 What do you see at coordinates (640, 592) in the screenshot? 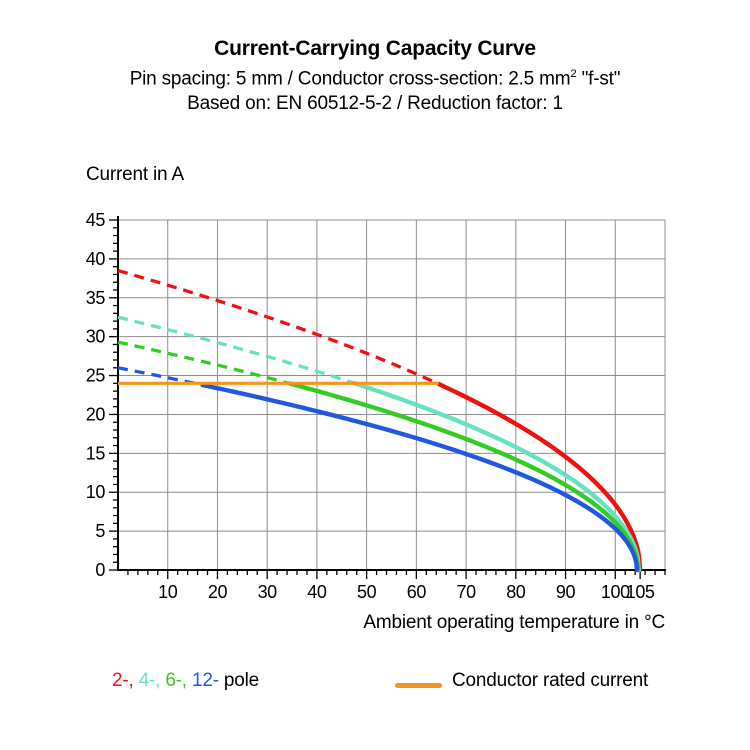
I see `x-tick-label: 105` at bounding box center [640, 592].